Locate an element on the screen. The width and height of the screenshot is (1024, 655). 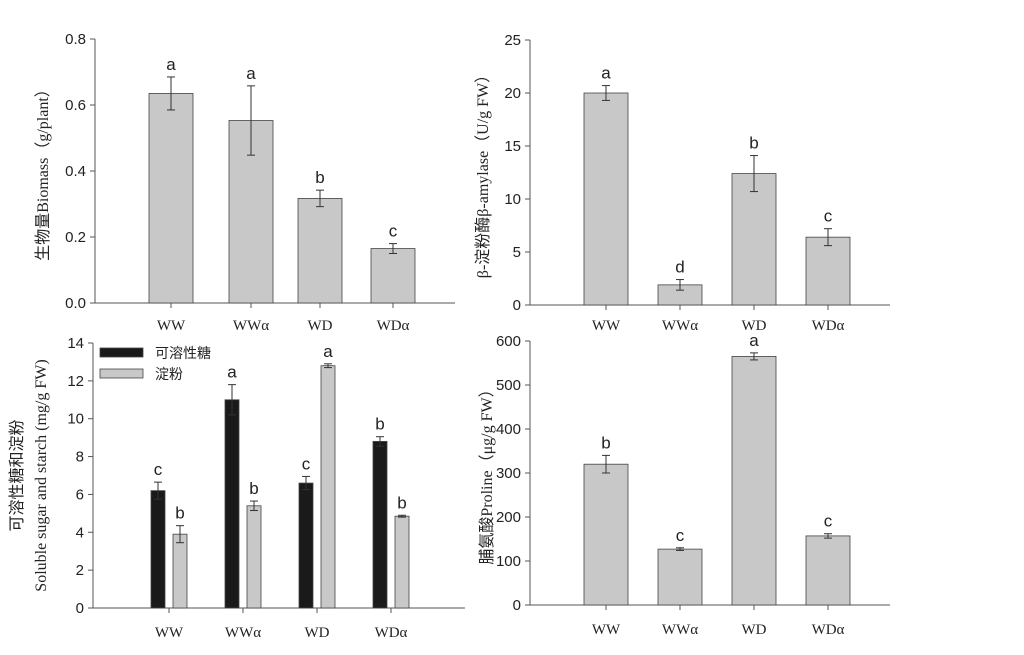
y-axis-label: 生物量Biomass（g/plant） is located at coordinates (43, 171).